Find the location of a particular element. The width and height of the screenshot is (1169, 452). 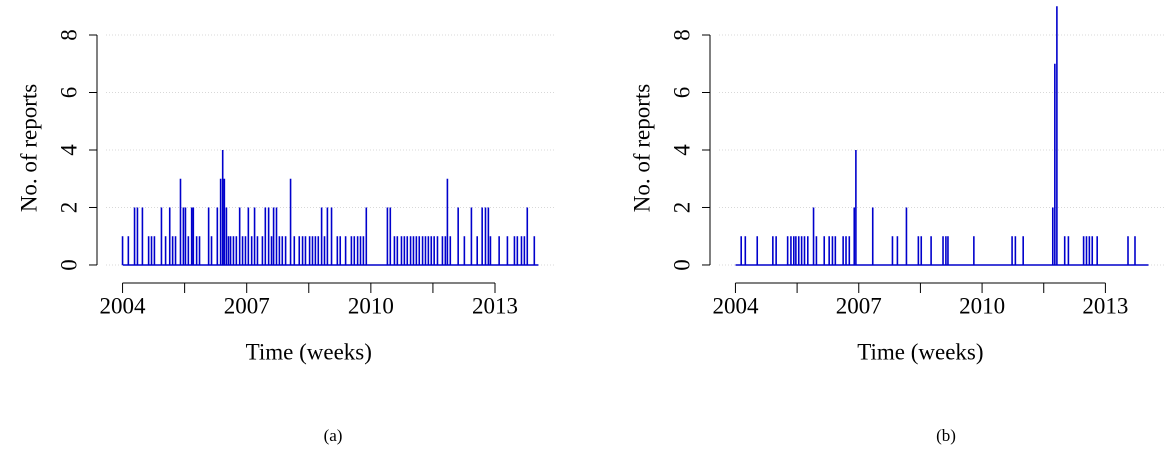

caption: (b) is located at coordinates (946, 435).